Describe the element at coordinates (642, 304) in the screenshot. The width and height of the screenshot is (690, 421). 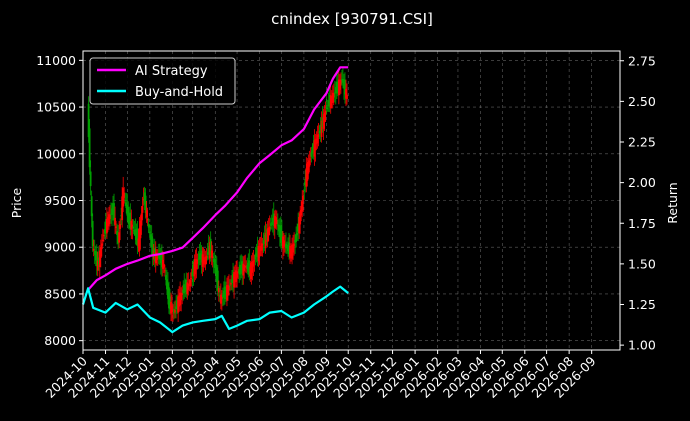
I see `right-tick-label: 1.25` at that location.